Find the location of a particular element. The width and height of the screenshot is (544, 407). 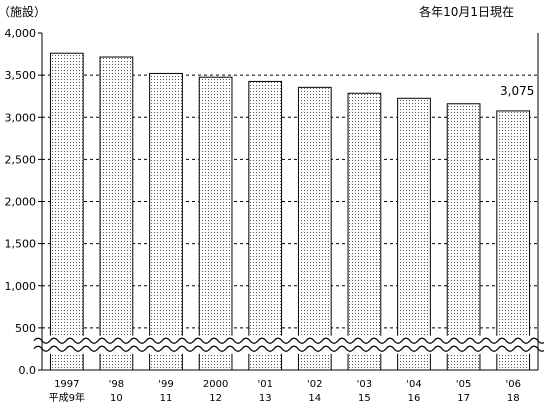

y-tick-label: 4,000 is located at coordinates (21, 33).